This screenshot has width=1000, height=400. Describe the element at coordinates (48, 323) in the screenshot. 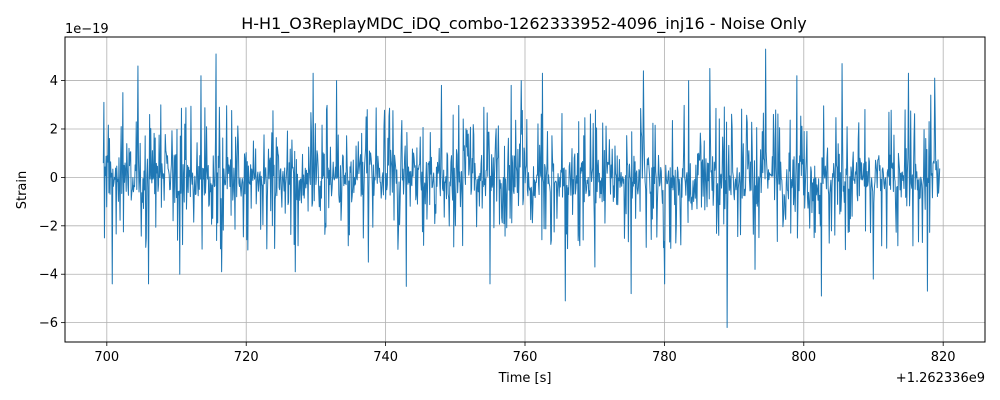

I see `y-tick-label: −6` at that location.